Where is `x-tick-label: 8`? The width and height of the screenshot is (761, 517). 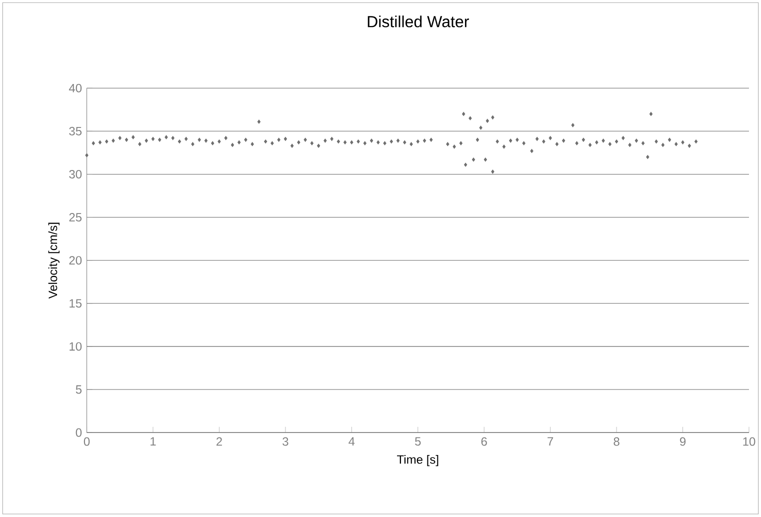
x-tick-label: 8 is located at coordinates (617, 441).